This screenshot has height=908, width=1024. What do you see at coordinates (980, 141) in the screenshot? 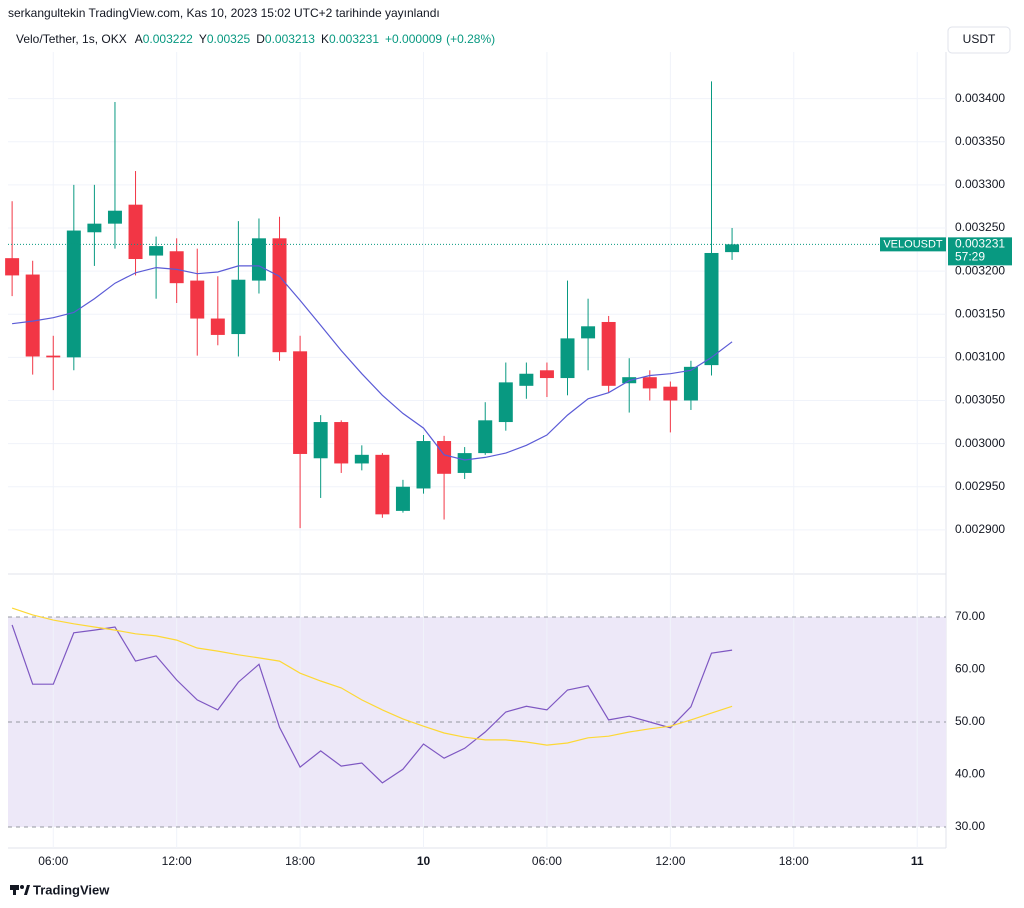
I see `y-tick-label: 0.003350` at bounding box center [980, 141].